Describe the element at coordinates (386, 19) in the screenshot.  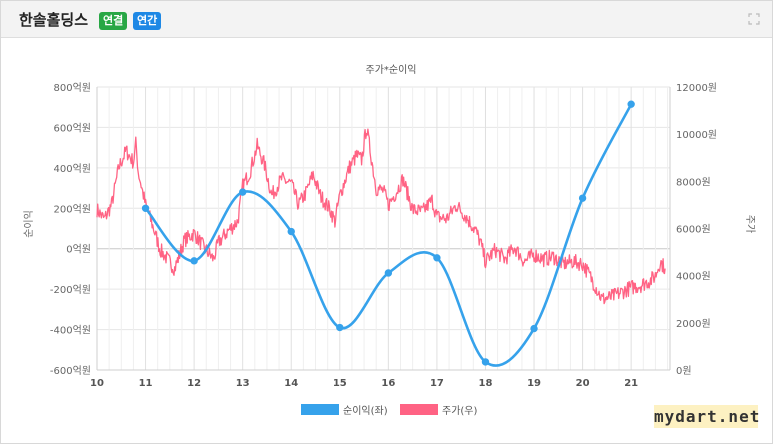
I see `panel-header: 한솔홀딩스 연결 연간` at that location.